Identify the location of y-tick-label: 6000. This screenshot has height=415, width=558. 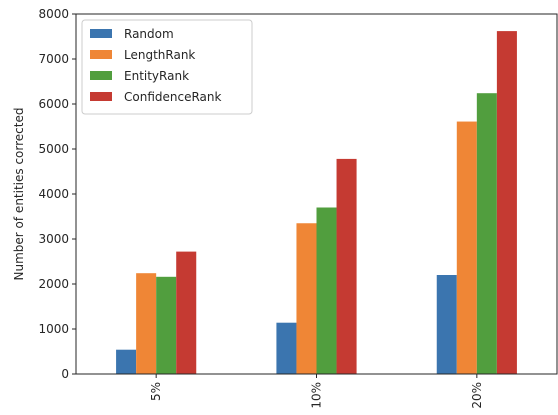
(53, 104).